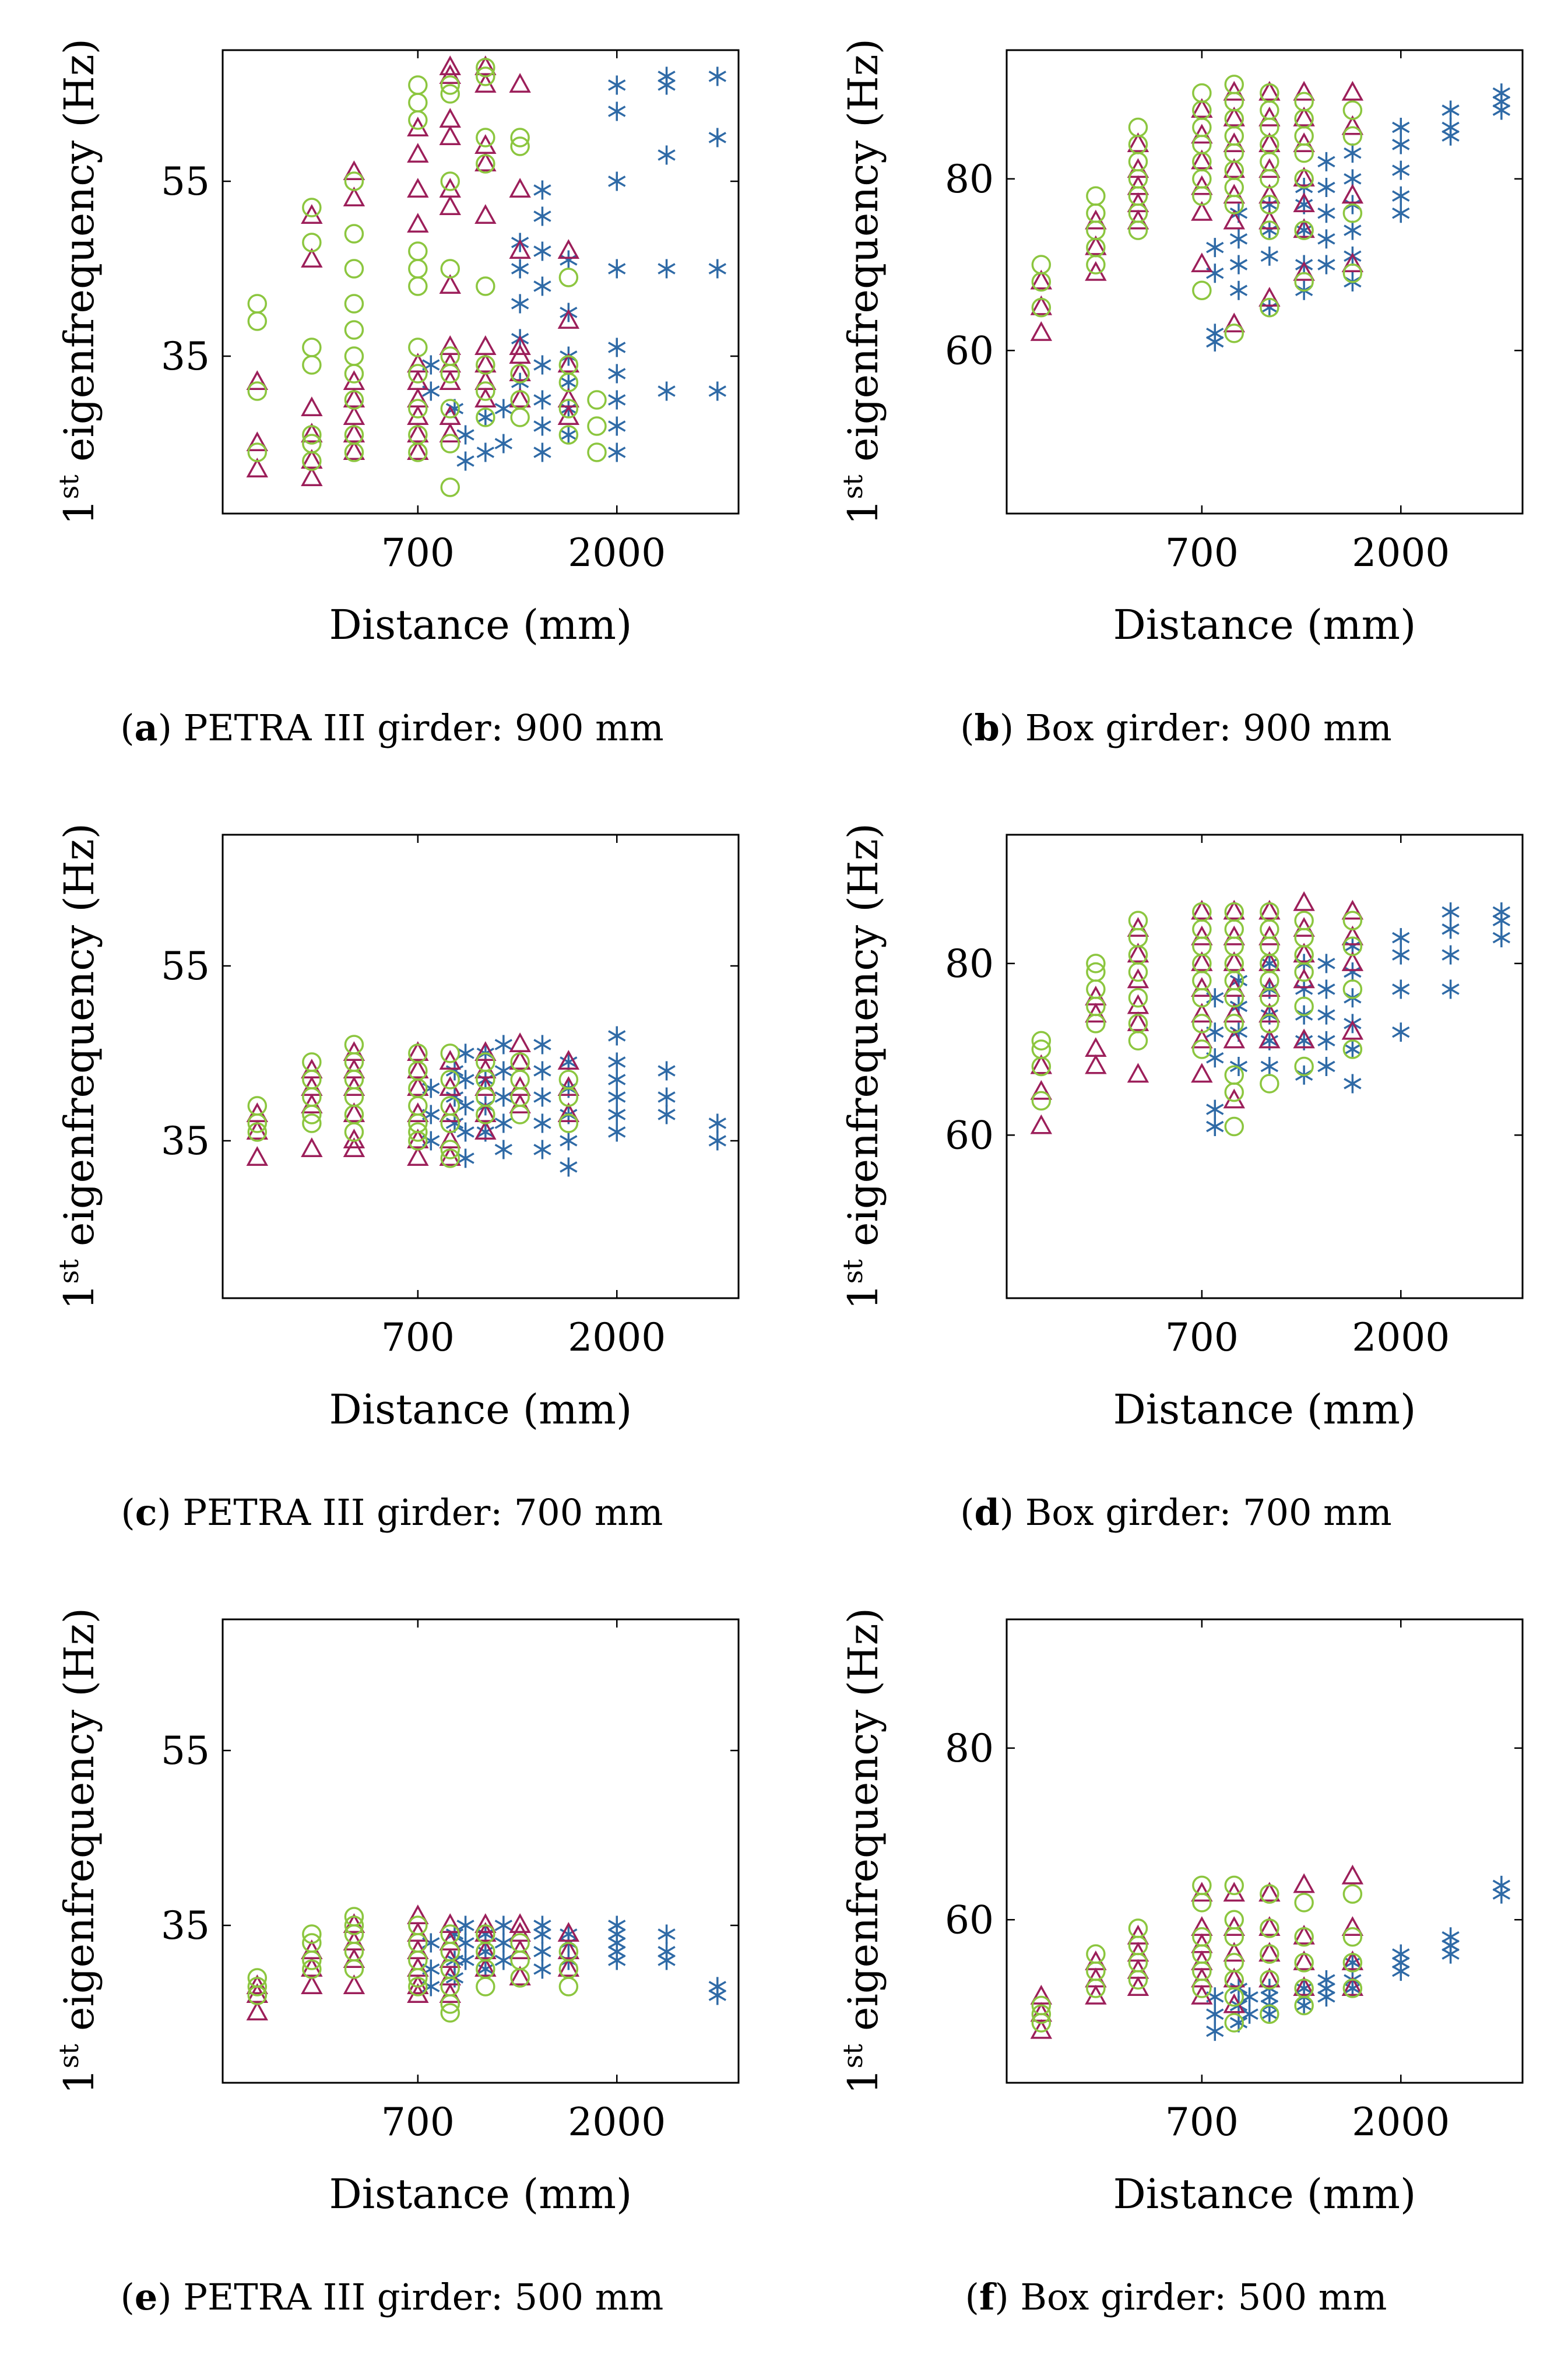 The width and height of the screenshot is (1568, 2362). Describe the element at coordinates (1208, 728) in the screenshot. I see `caption-text: Box girder: 900 mm` at that location.